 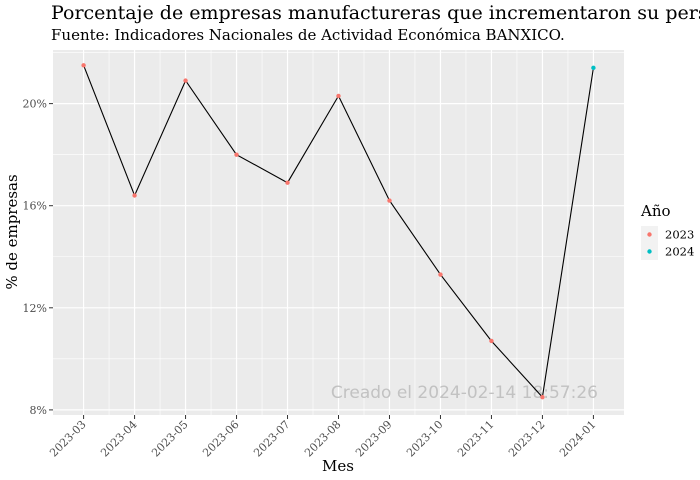 I want to click on x-tick-label: 2023-12, so click(x=527, y=439).